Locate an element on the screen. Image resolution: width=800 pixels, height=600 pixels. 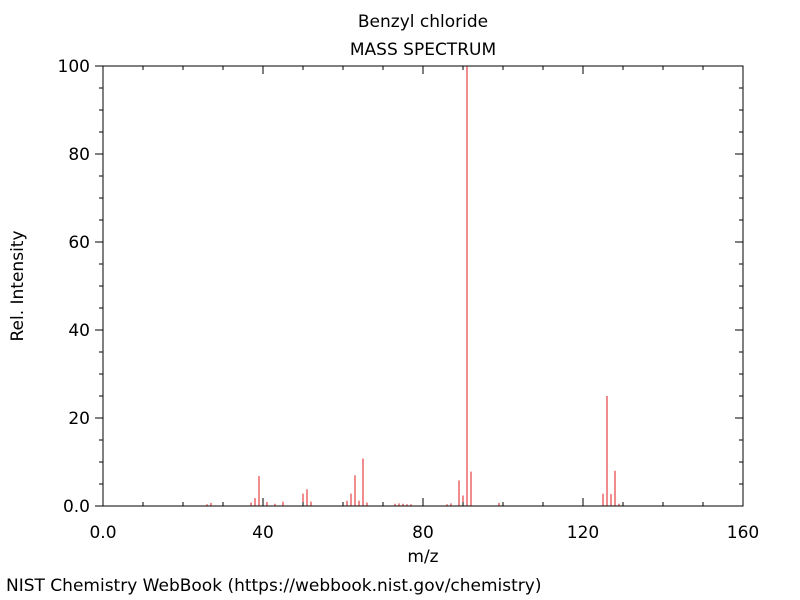
x-tick-label: 120 is located at coordinates (583, 533).